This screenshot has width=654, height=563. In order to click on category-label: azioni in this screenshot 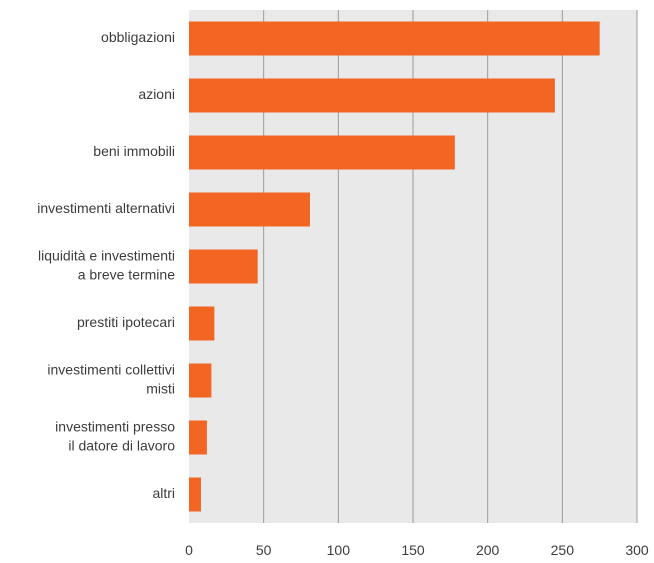, I will do `click(156, 94)`.